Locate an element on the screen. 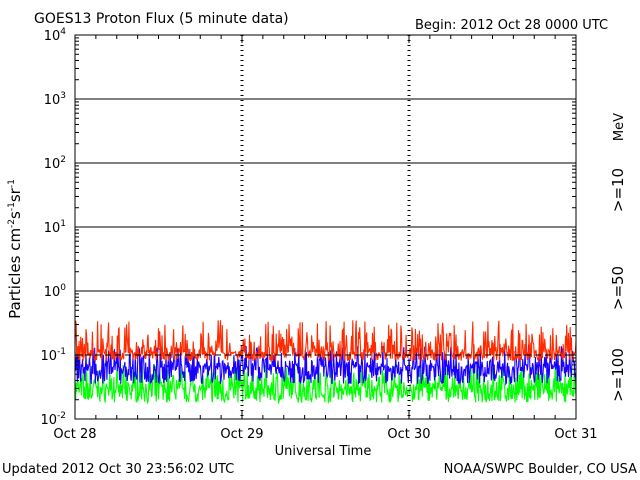 This screenshot has height=480, width=640. x-axis-label: Universal Time is located at coordinates (323, 451).